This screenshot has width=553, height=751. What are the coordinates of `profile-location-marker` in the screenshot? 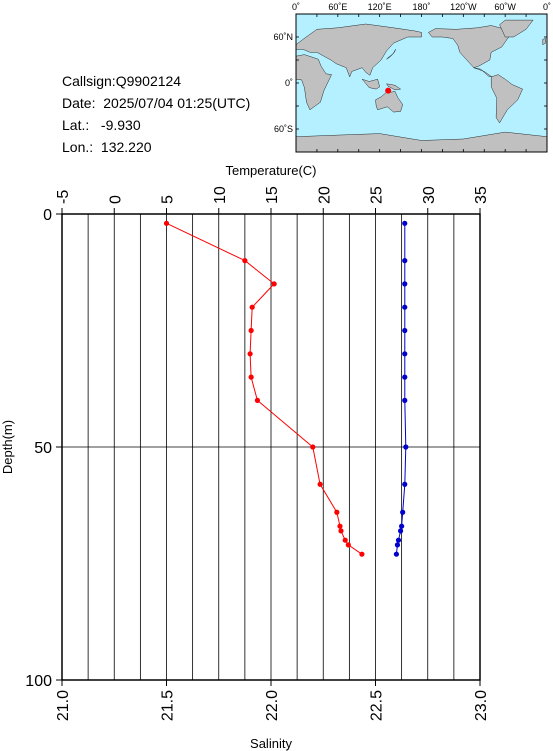 It's located at (388, 90).